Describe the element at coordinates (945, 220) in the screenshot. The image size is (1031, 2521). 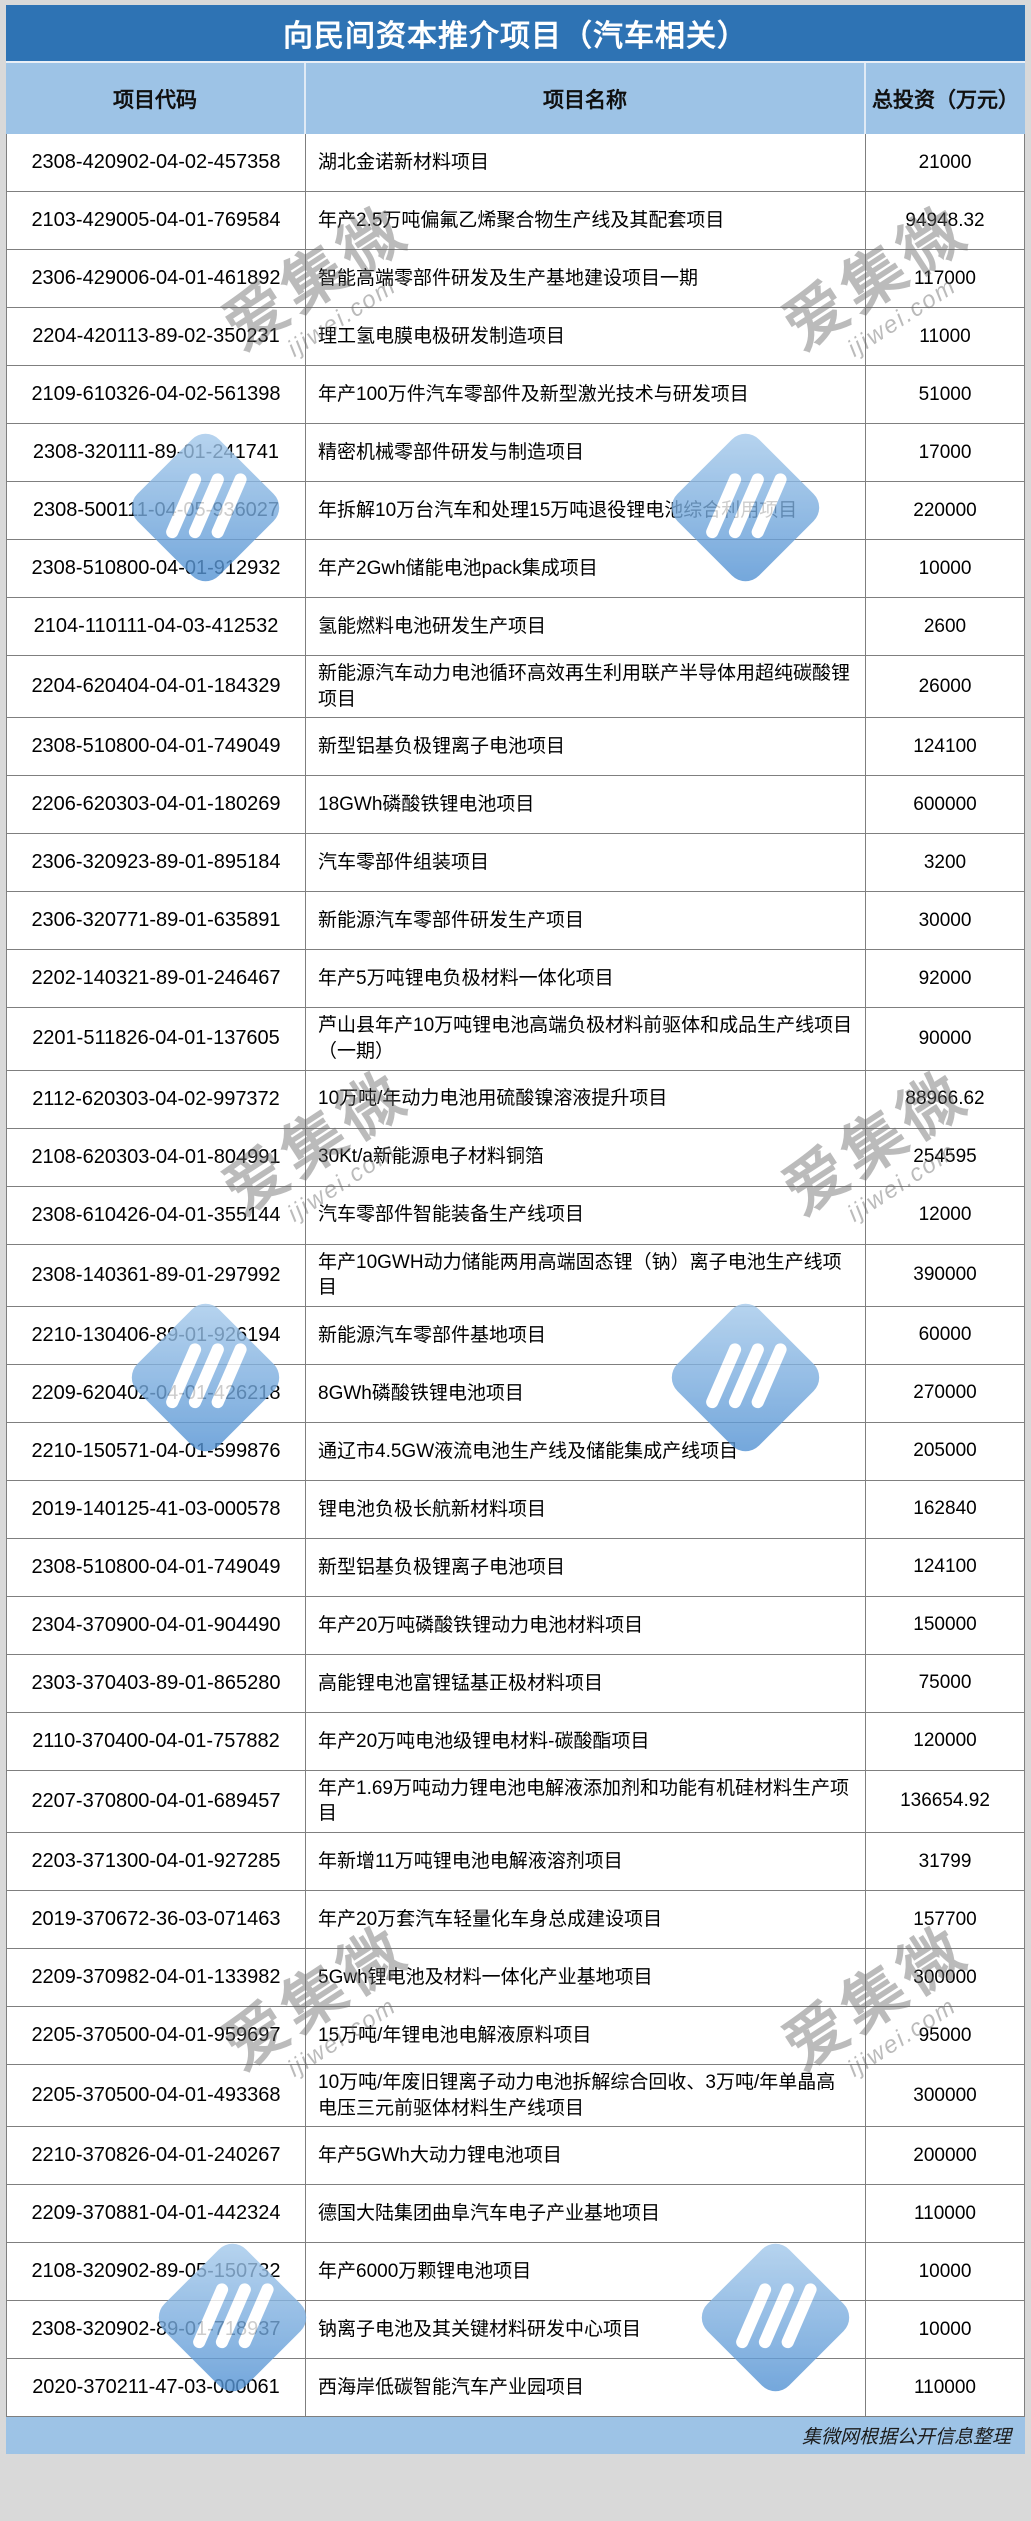
I see `investment-cell: 94948.32` at that location.